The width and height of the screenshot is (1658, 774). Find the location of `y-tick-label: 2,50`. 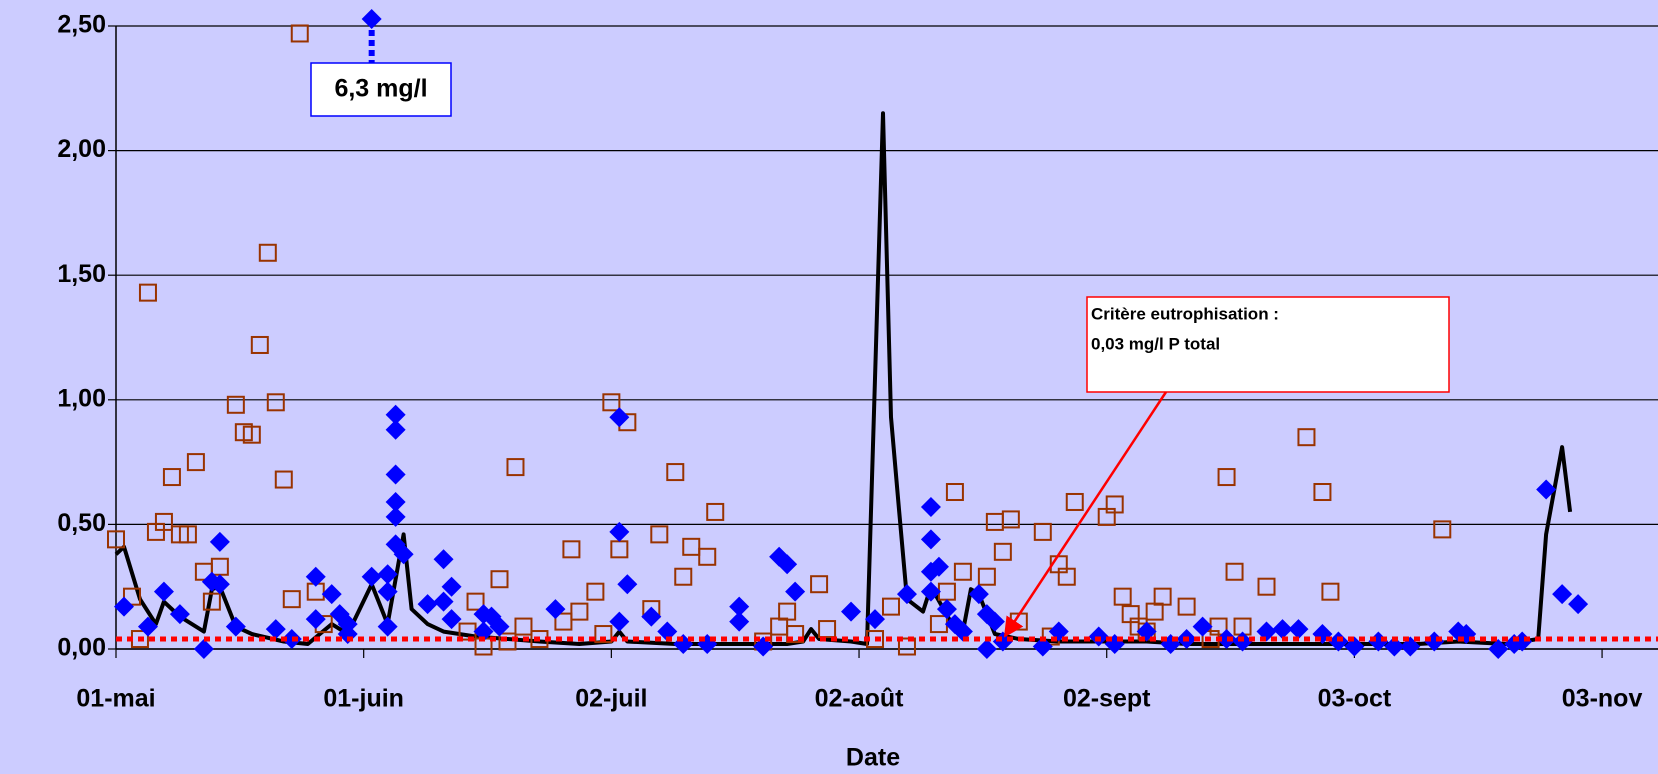

y-tick-label: 2,50 is located at coordinates (81, 25).